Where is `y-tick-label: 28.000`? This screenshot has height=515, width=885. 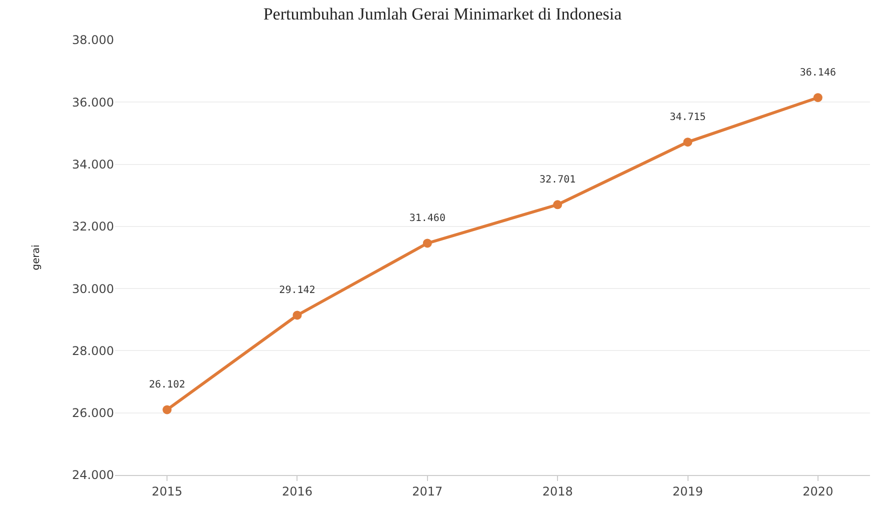 y-tick-label: 28.000 is located at coordinates (93, 351).